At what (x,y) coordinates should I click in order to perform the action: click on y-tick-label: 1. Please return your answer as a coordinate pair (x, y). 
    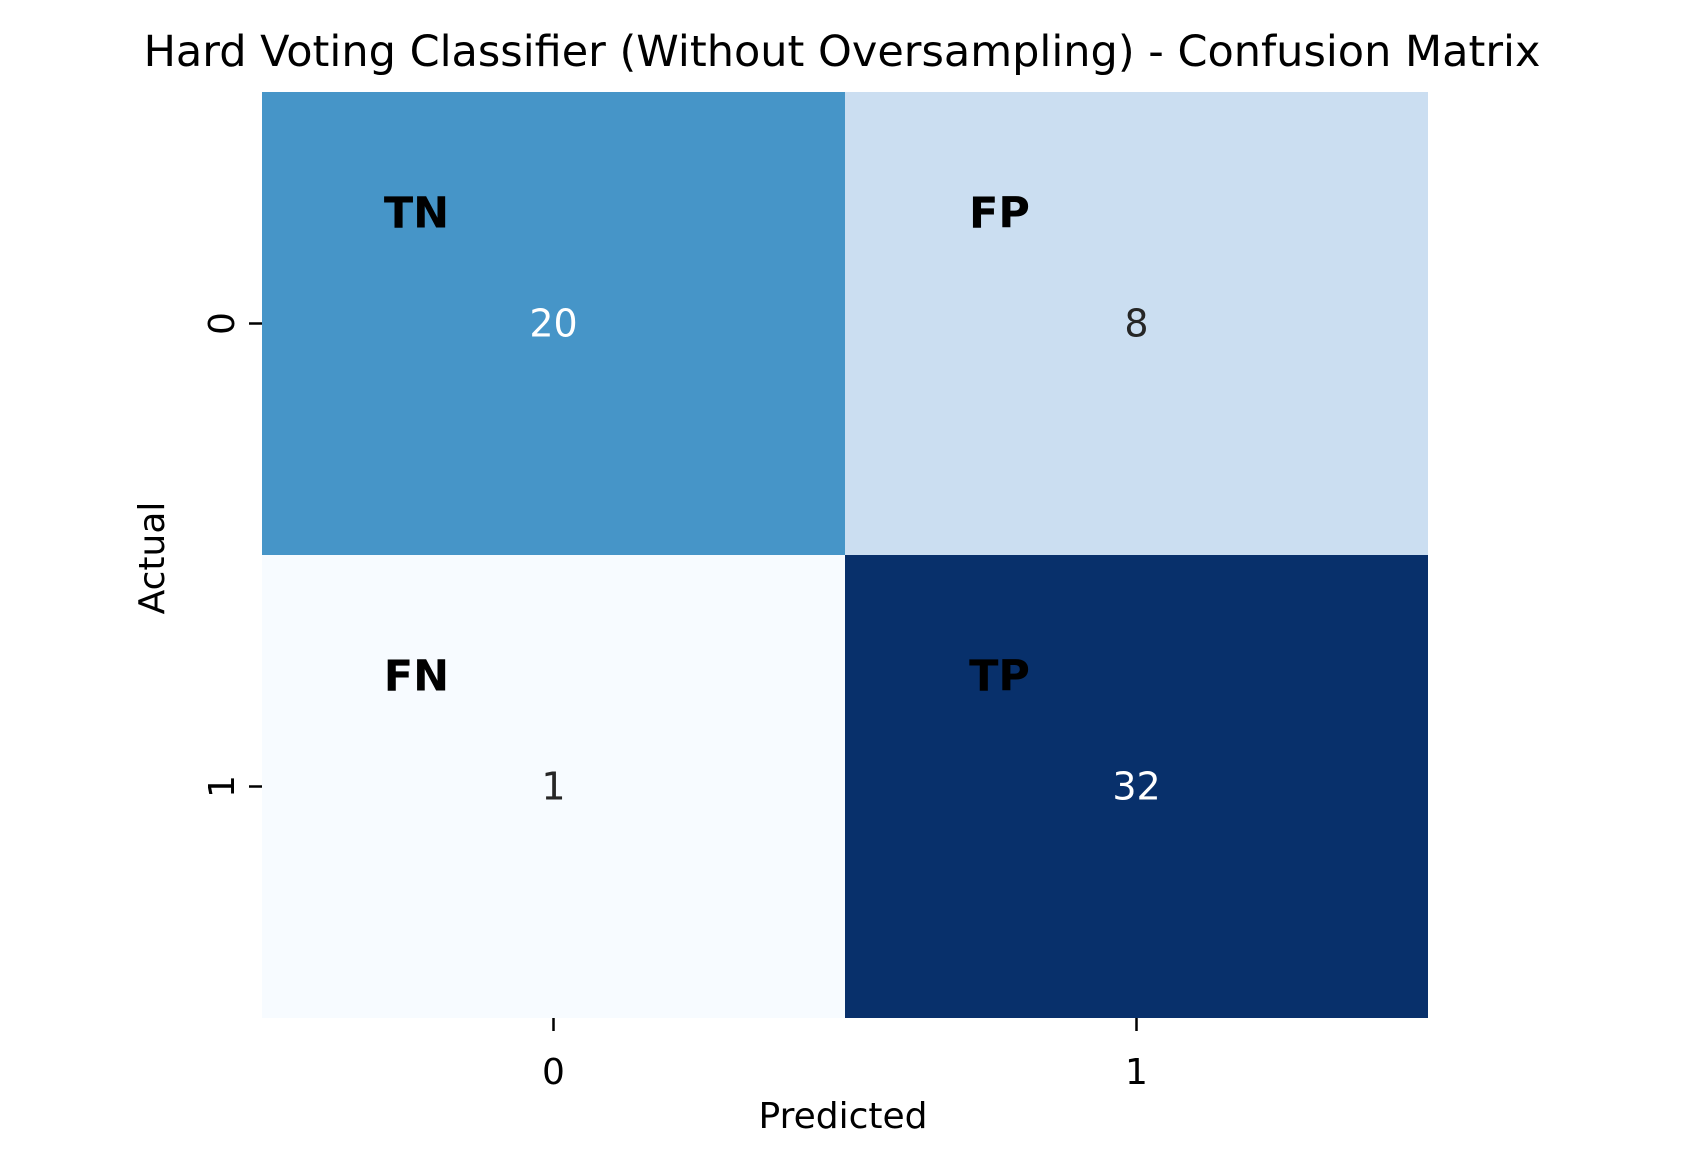
    Looking at the image, I should click on (222, 786).